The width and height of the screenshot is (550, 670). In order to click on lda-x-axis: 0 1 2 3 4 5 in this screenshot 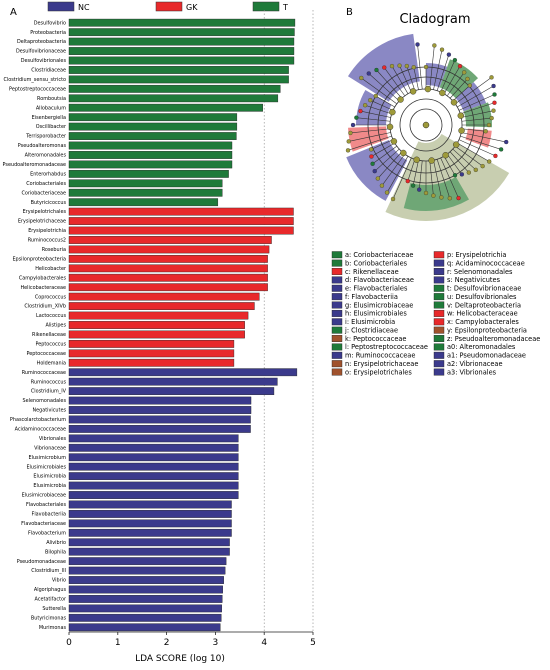, I will do `click(191, 639)`.